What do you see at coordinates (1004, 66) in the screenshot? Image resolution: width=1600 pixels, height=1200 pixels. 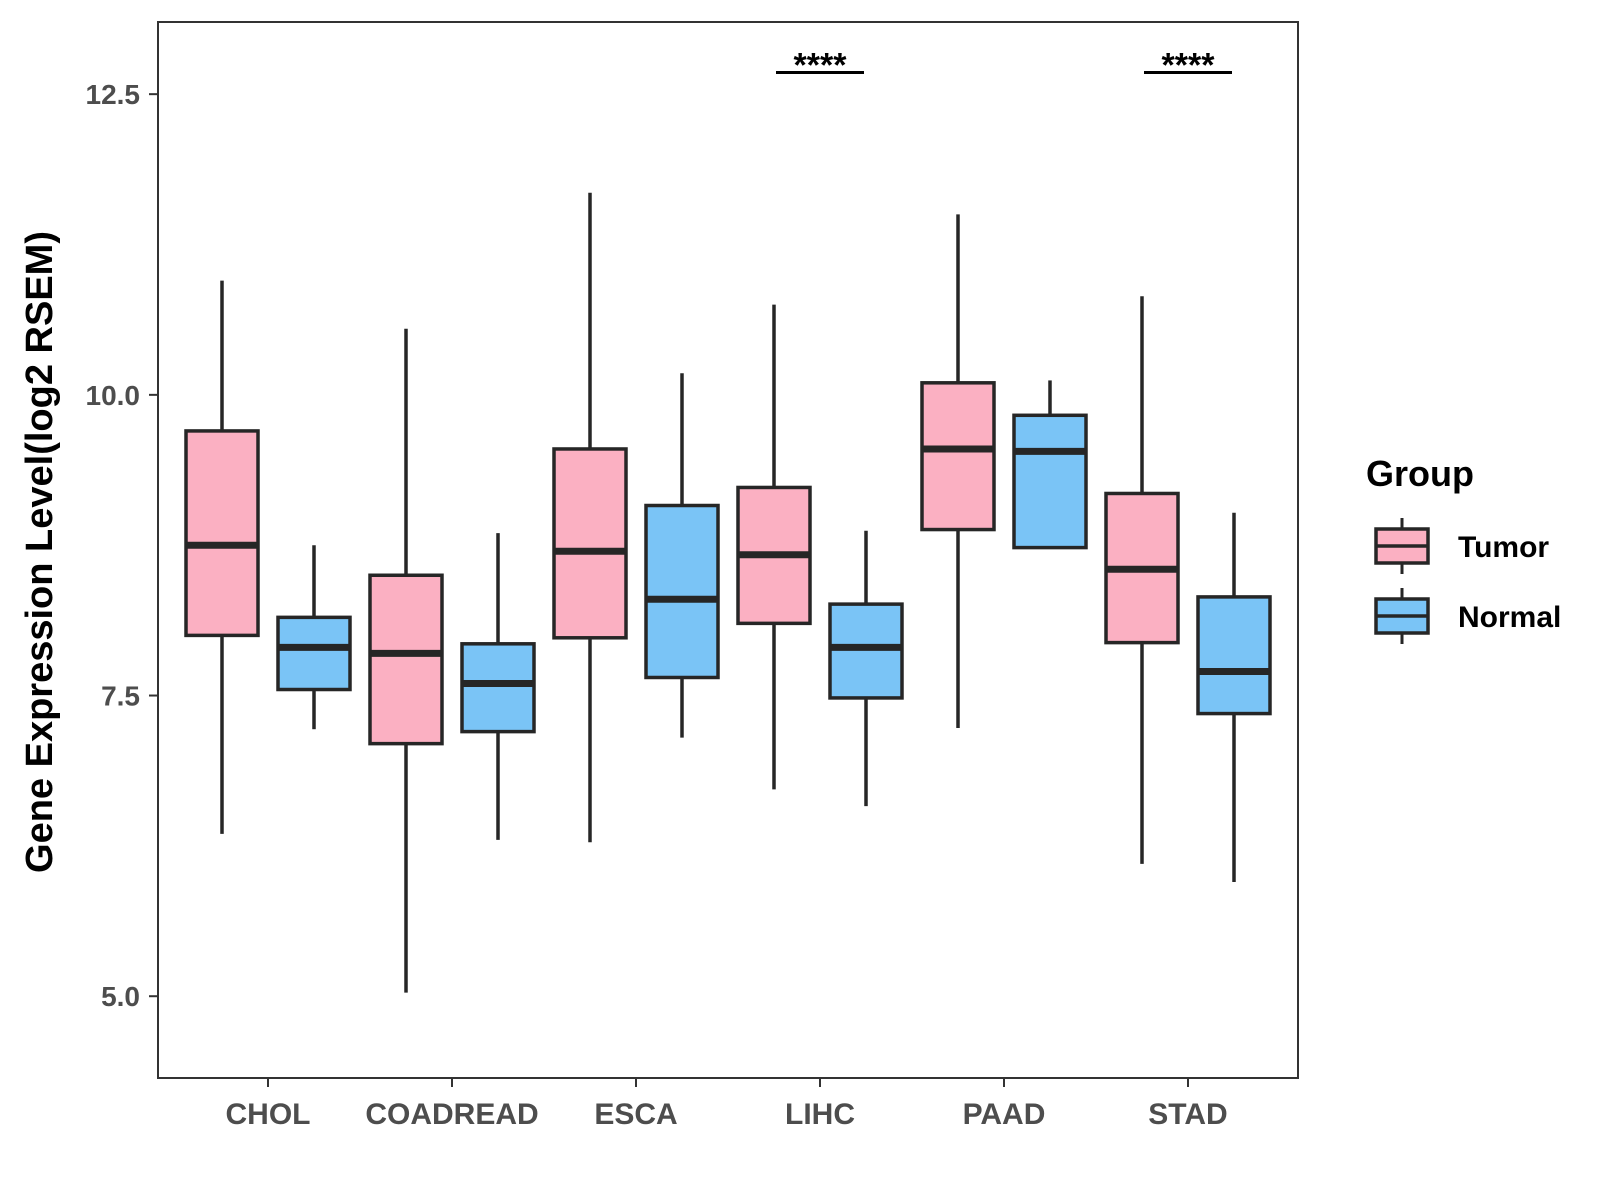 I see `significance-annotations: **** ****` at bounding box center [1004, 66].